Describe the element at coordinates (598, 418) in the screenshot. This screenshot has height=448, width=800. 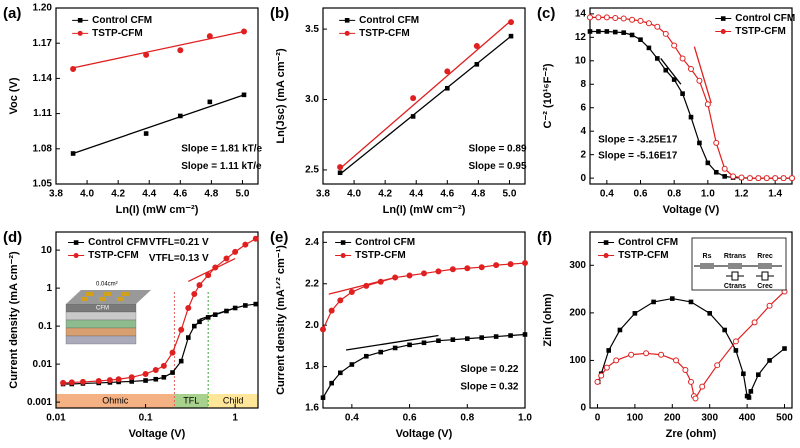
I see `x-tick-label: 0` at that location.